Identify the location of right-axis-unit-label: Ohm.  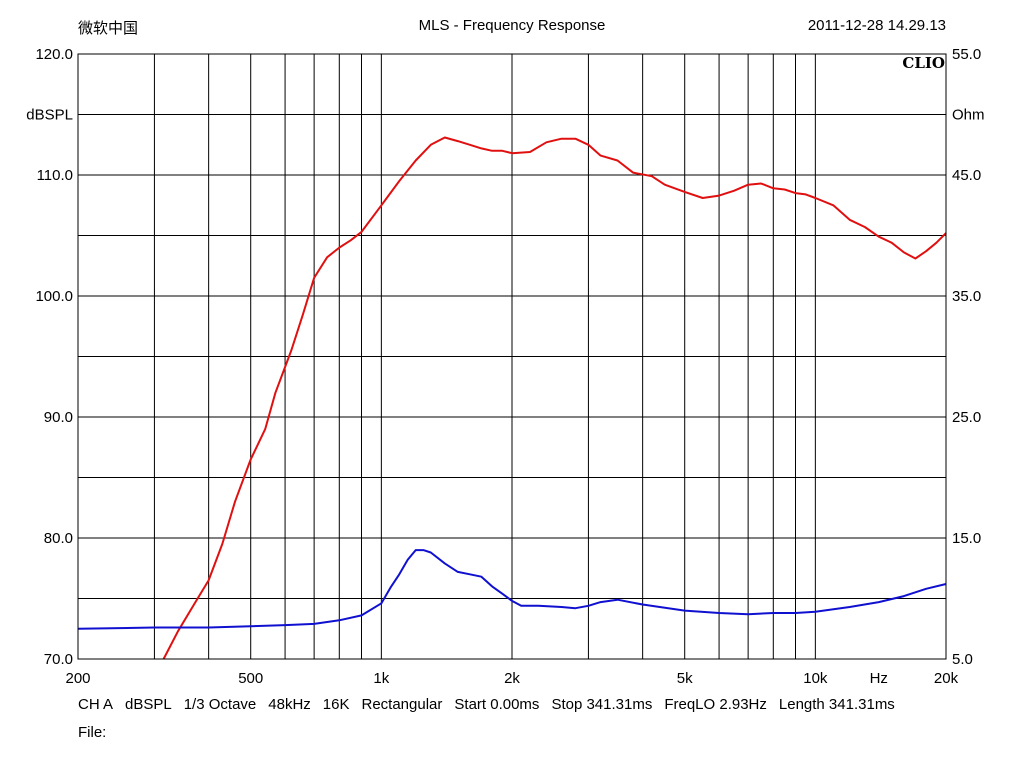
(968, 115).